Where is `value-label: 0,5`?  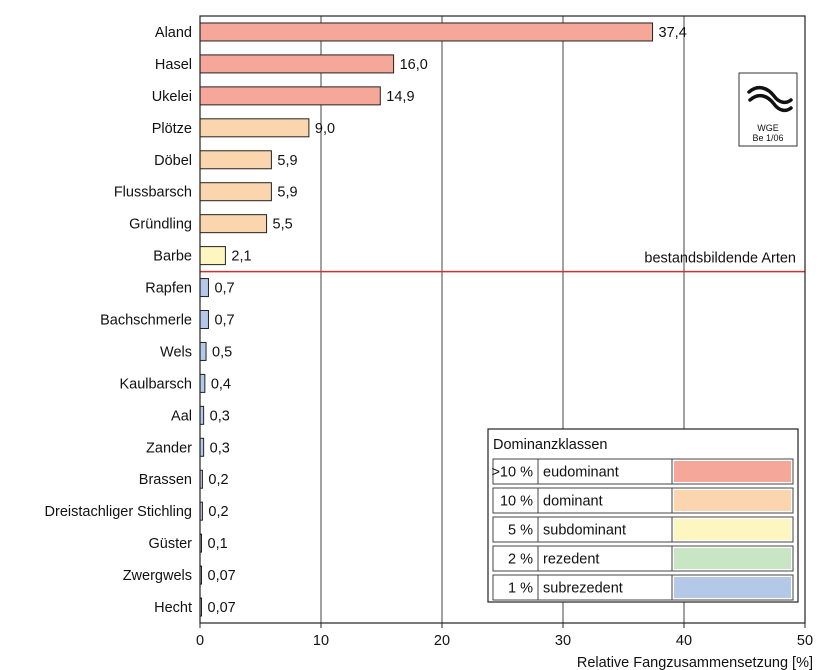 value-label: 0,5 is located at coordinates (222, 352).